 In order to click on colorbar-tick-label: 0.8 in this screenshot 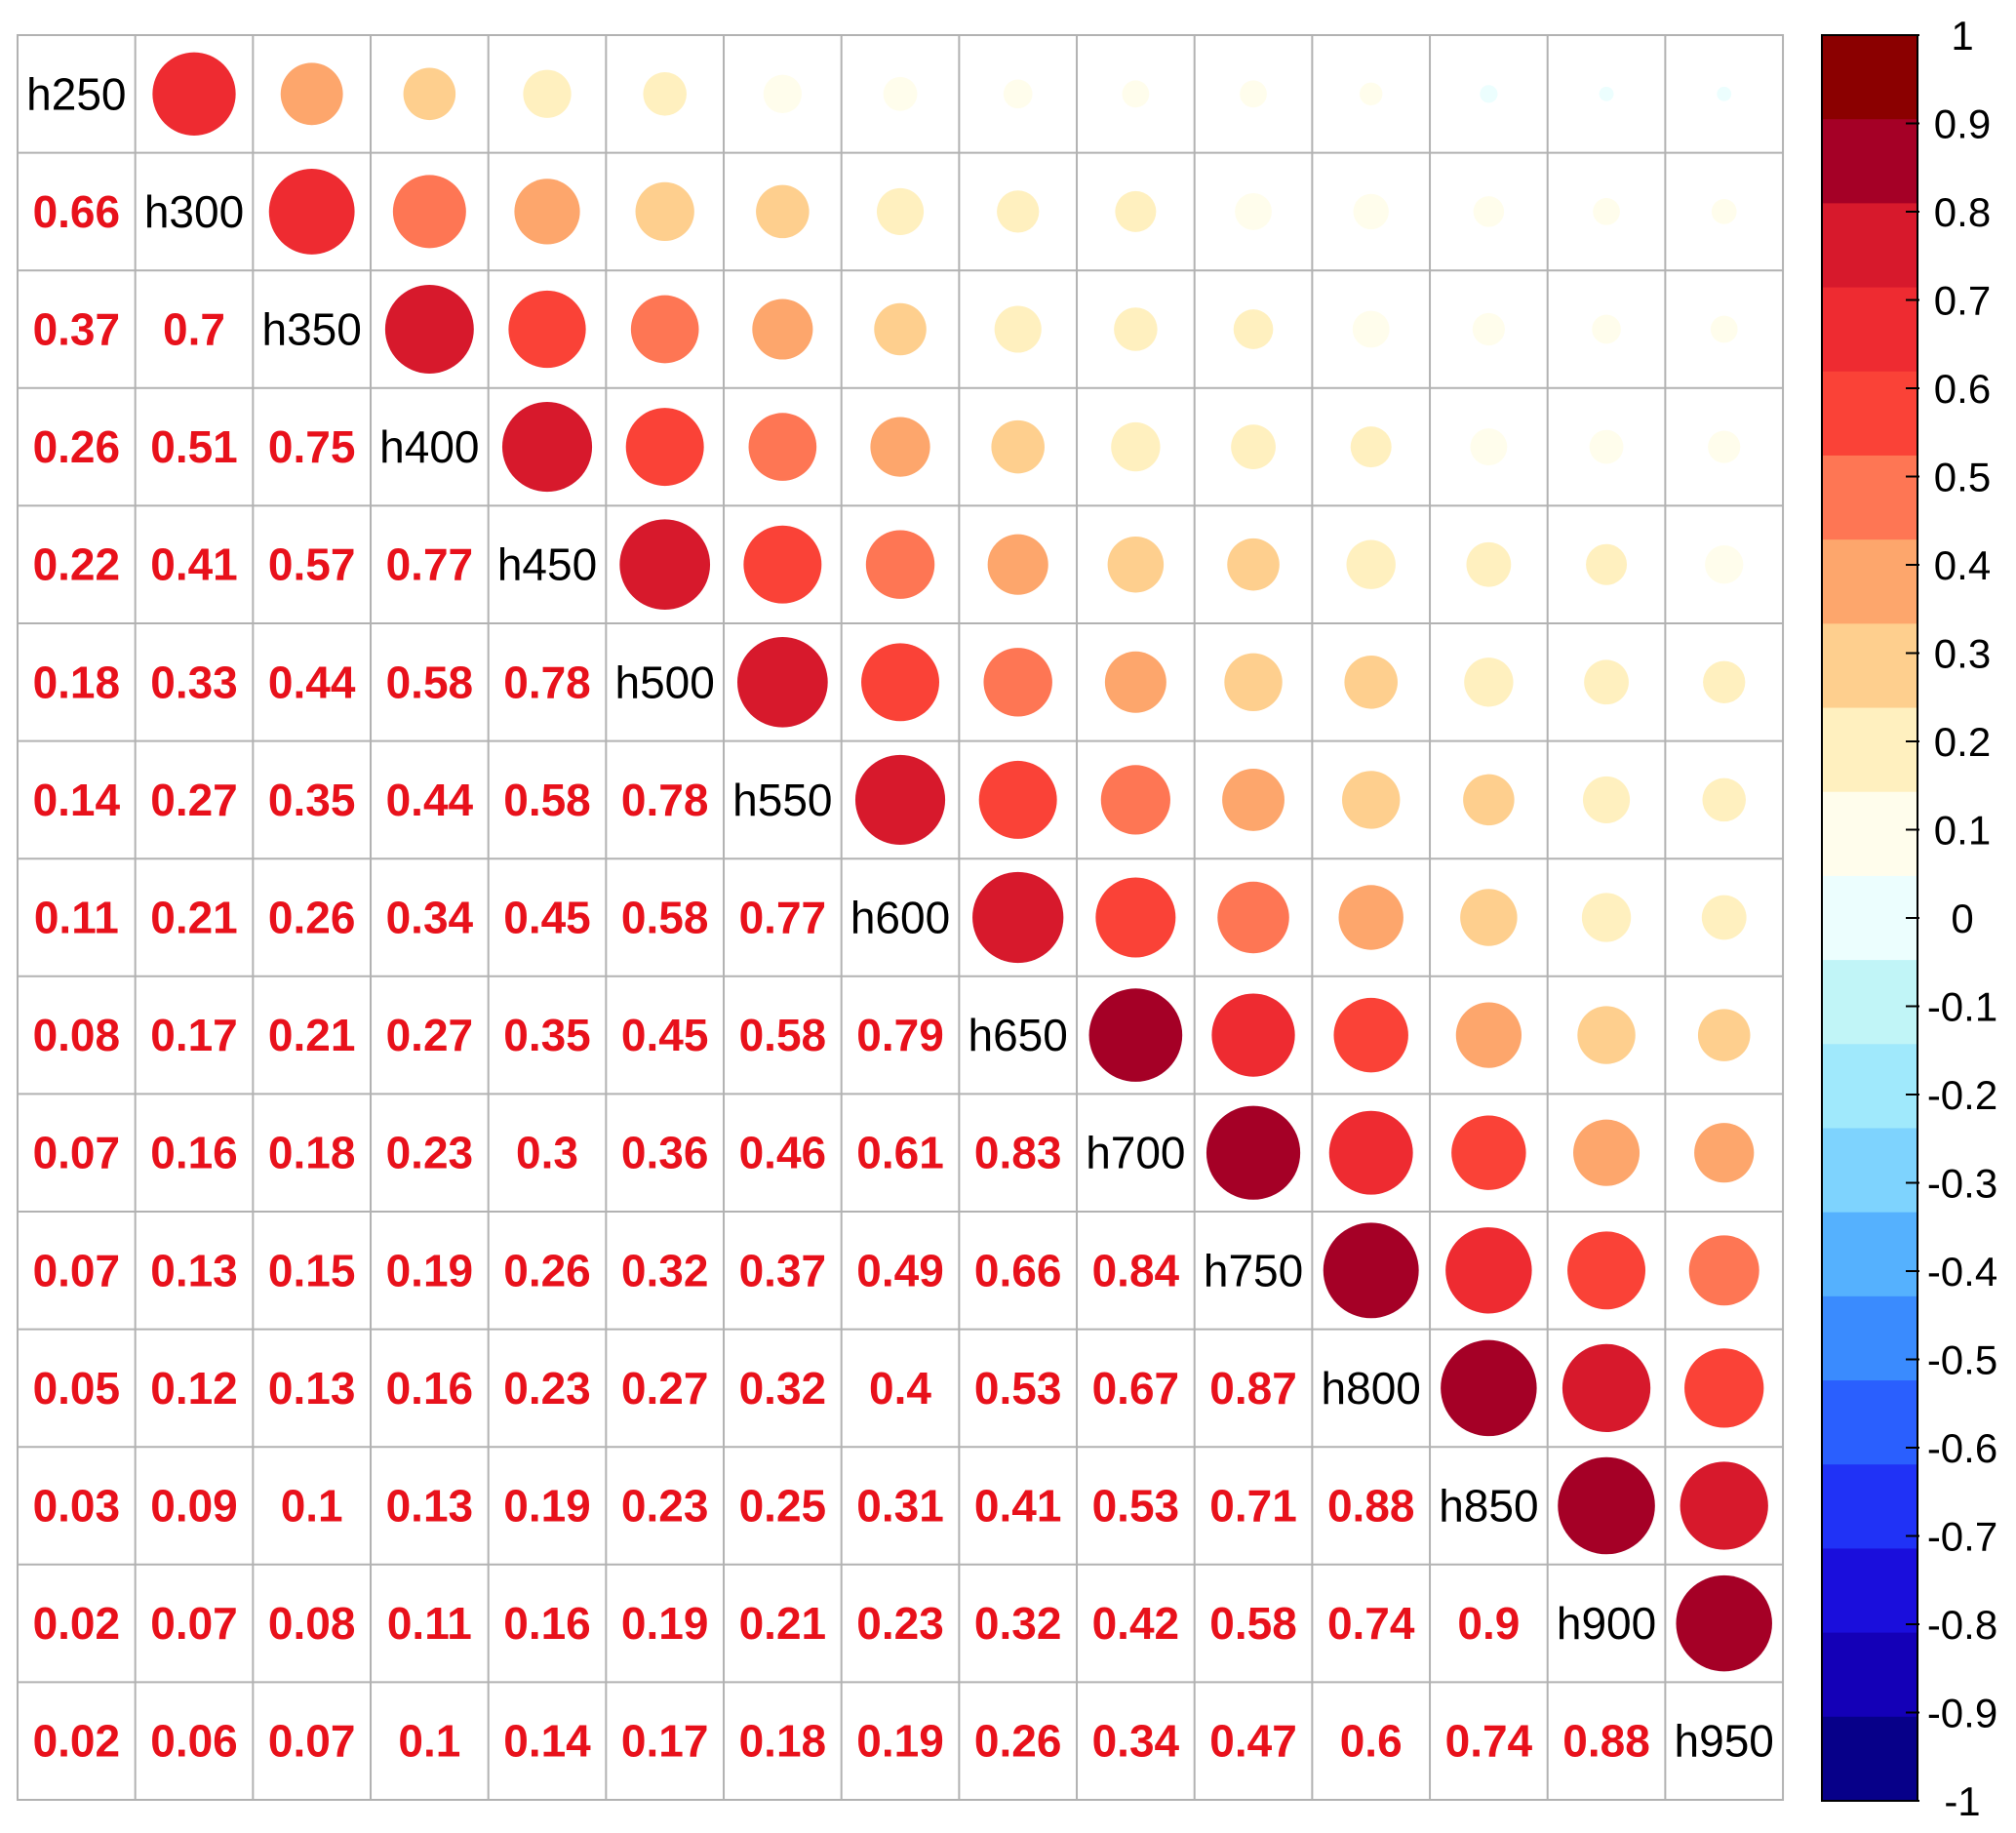, I will do `click(1963, 212)`.